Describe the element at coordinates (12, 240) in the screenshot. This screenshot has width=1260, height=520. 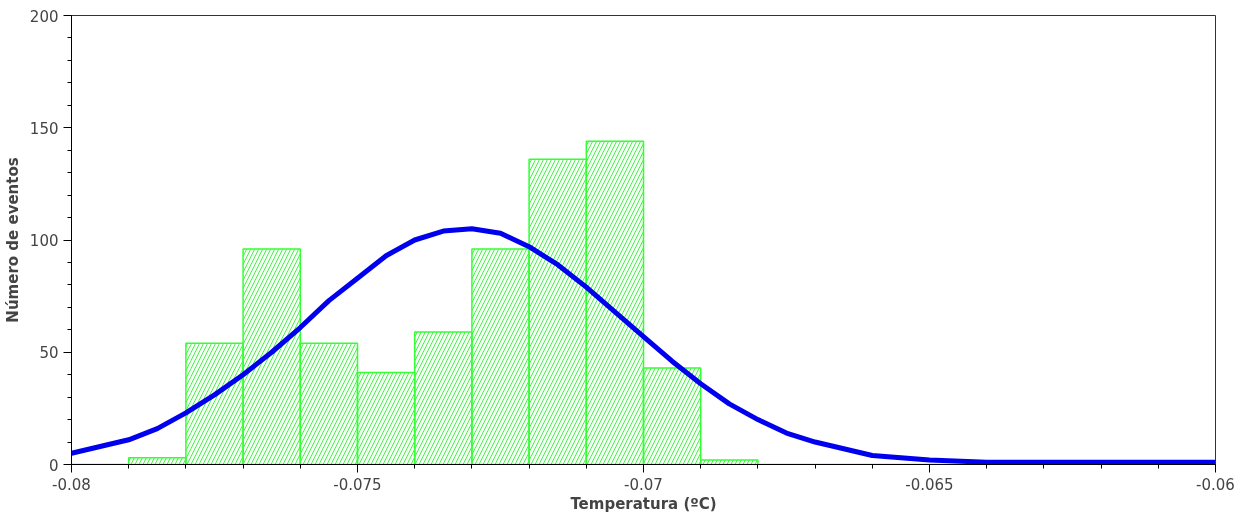
I see `y-axis-title: Número de eventos` at that location.